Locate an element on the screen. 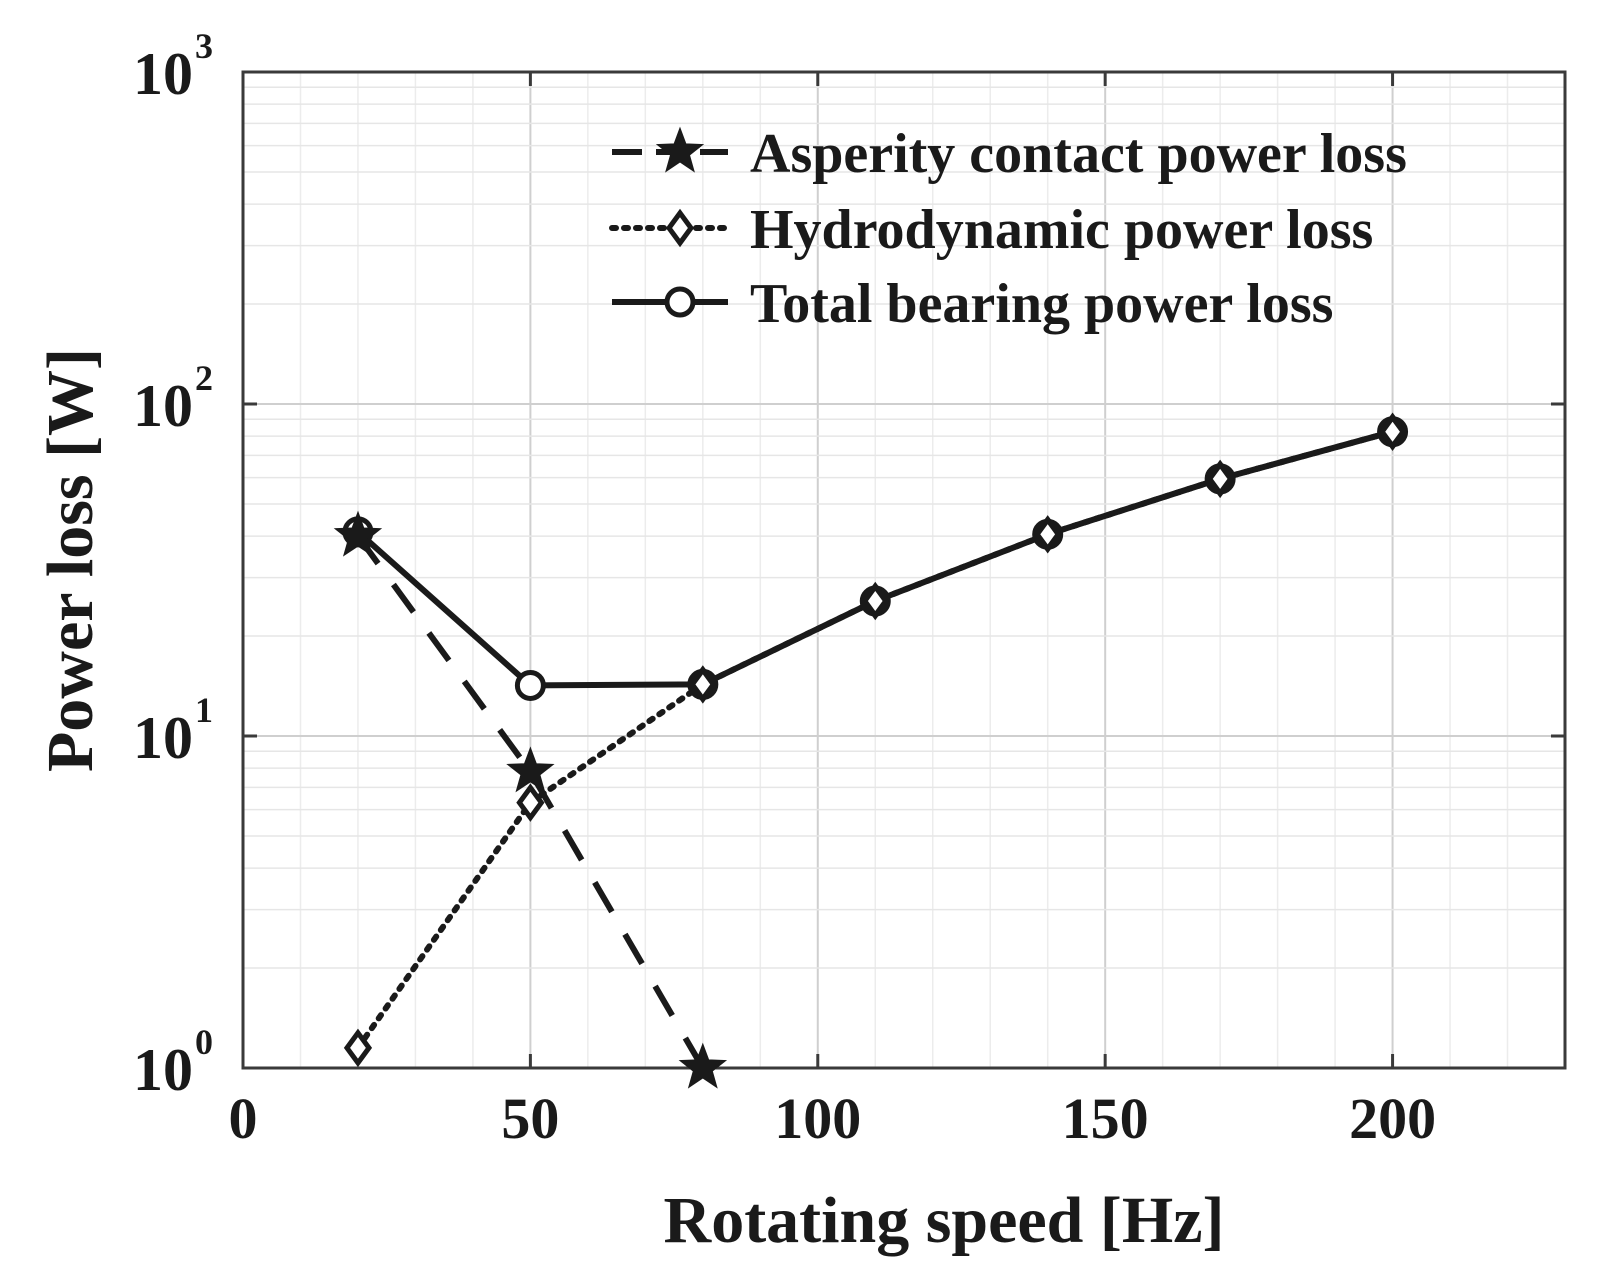 Image resolution: width=1602 pixels, height=1283 pixels. legend-marker-star is located at coordinates (680, 149).